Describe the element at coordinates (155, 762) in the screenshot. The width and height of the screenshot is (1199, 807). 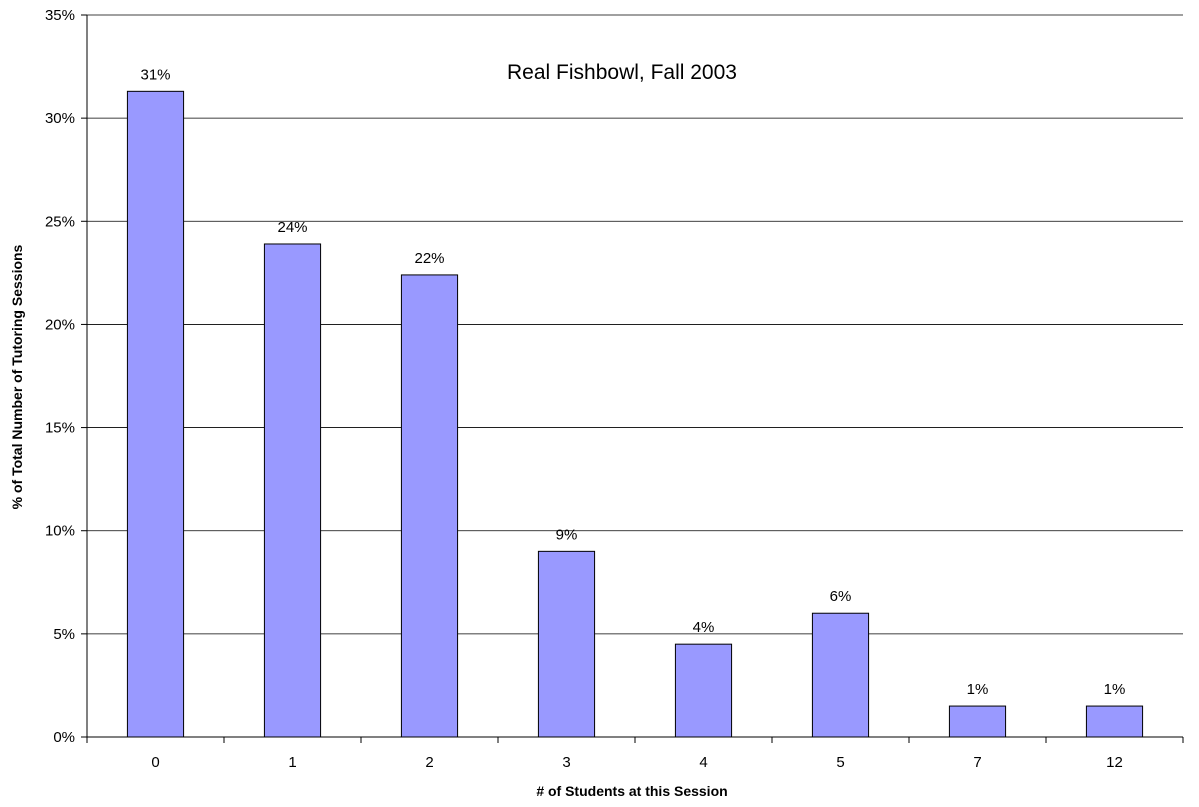
I see `x-tick-label: 0` at that location.